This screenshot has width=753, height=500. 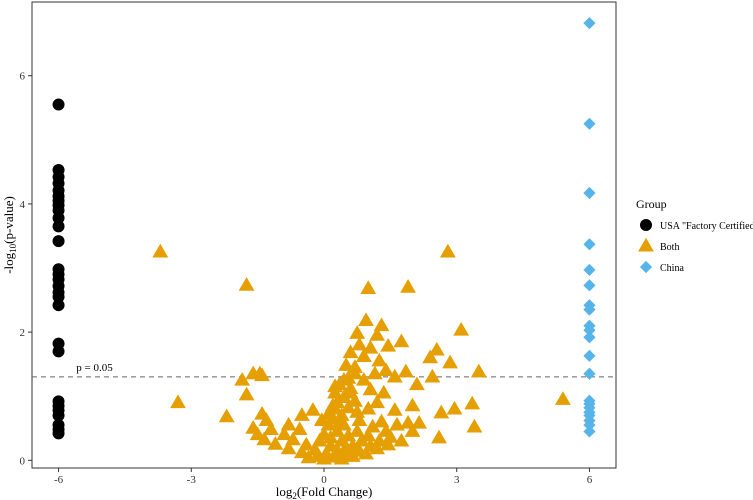 What do you see at coordinates (646, 267) in the screenshot?
I see `legend-marker-diamond` at bounding box center [646, 267].